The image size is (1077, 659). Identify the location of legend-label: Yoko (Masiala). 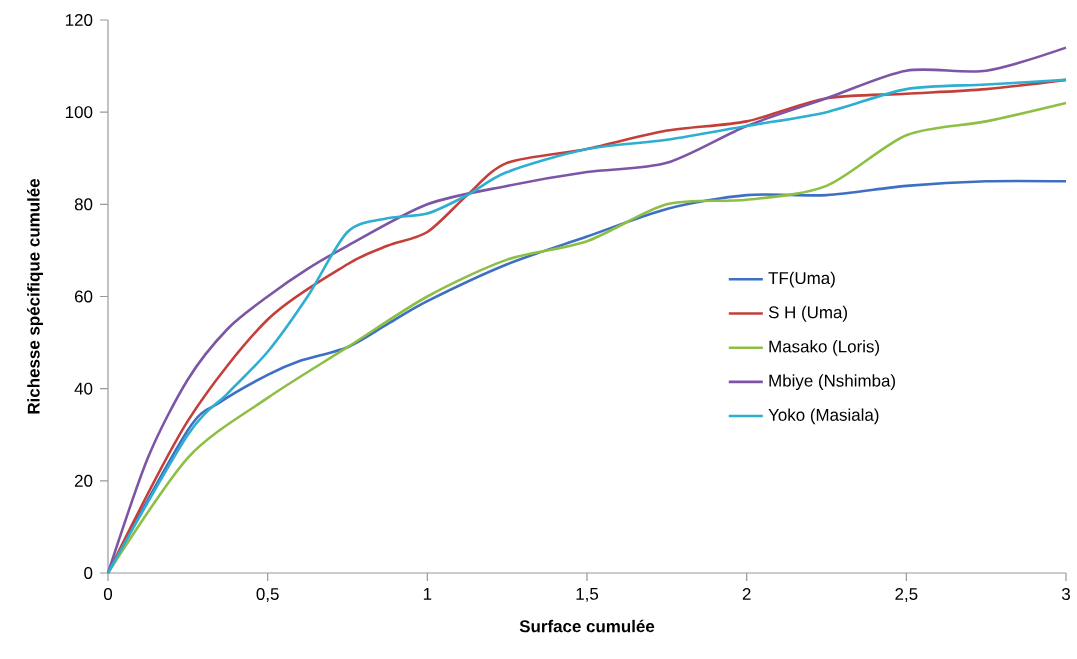
(823, 416).